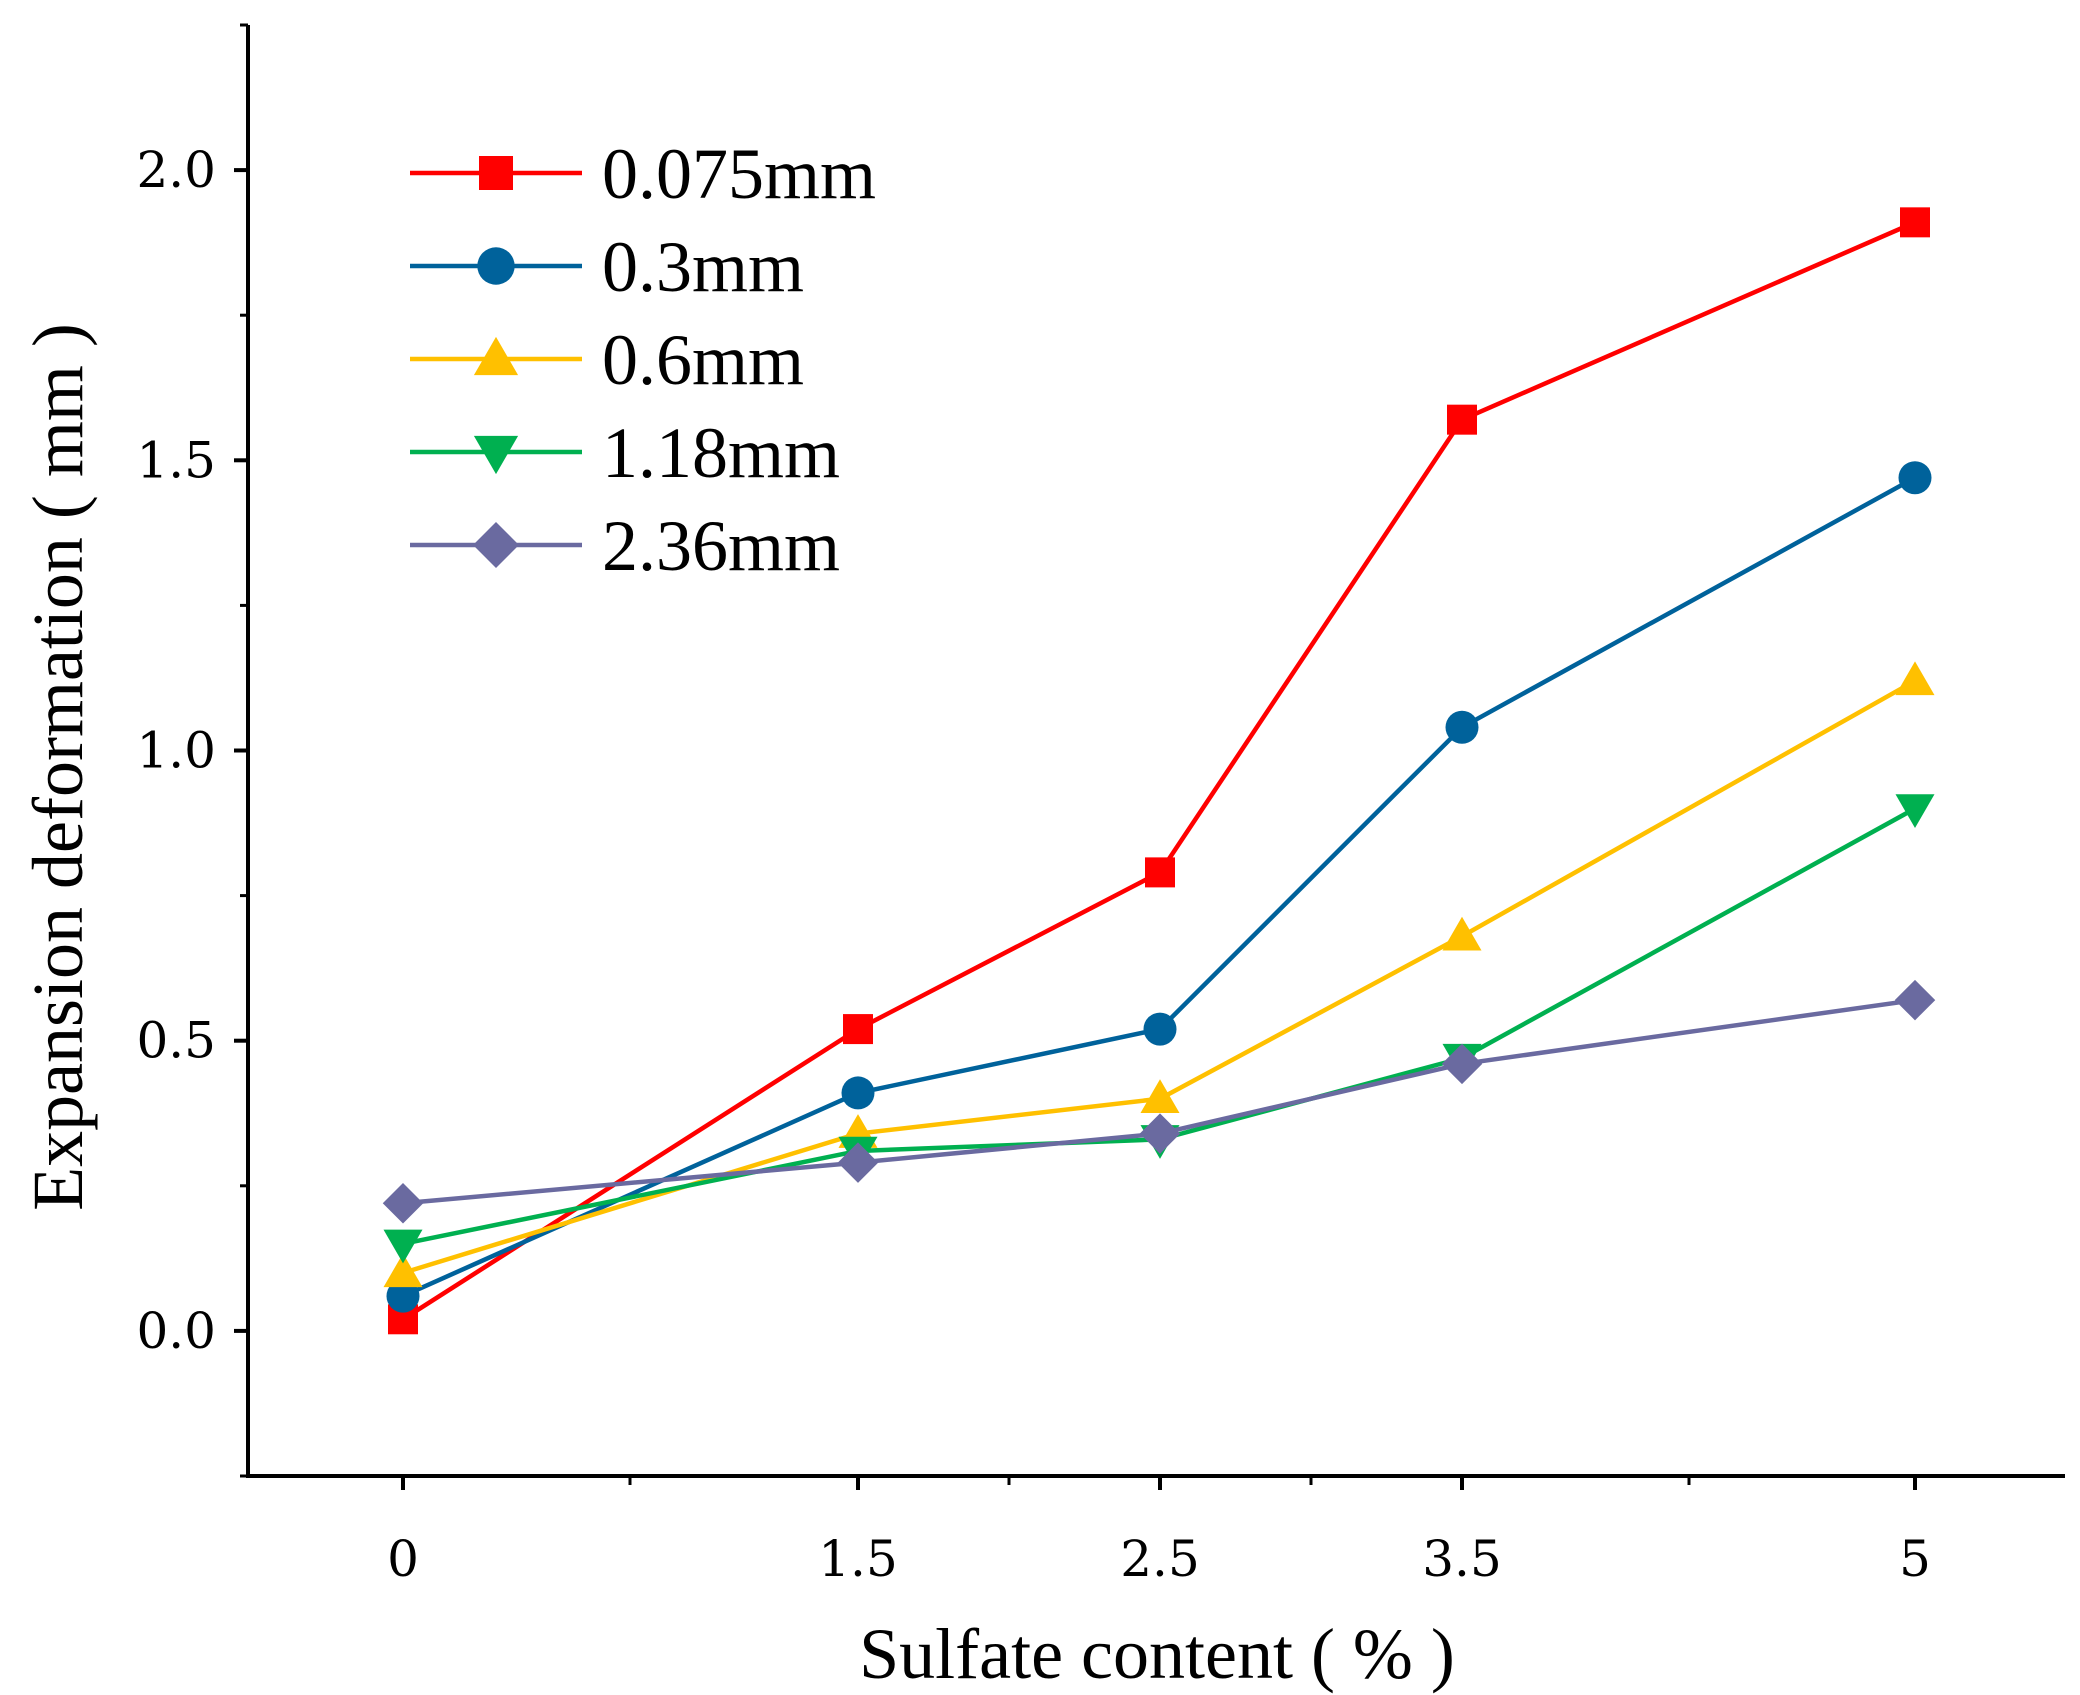 The height and width of the screenshot is (1695, 2080). I want to click on legend-label: 1.18mm, so click(721, 453).